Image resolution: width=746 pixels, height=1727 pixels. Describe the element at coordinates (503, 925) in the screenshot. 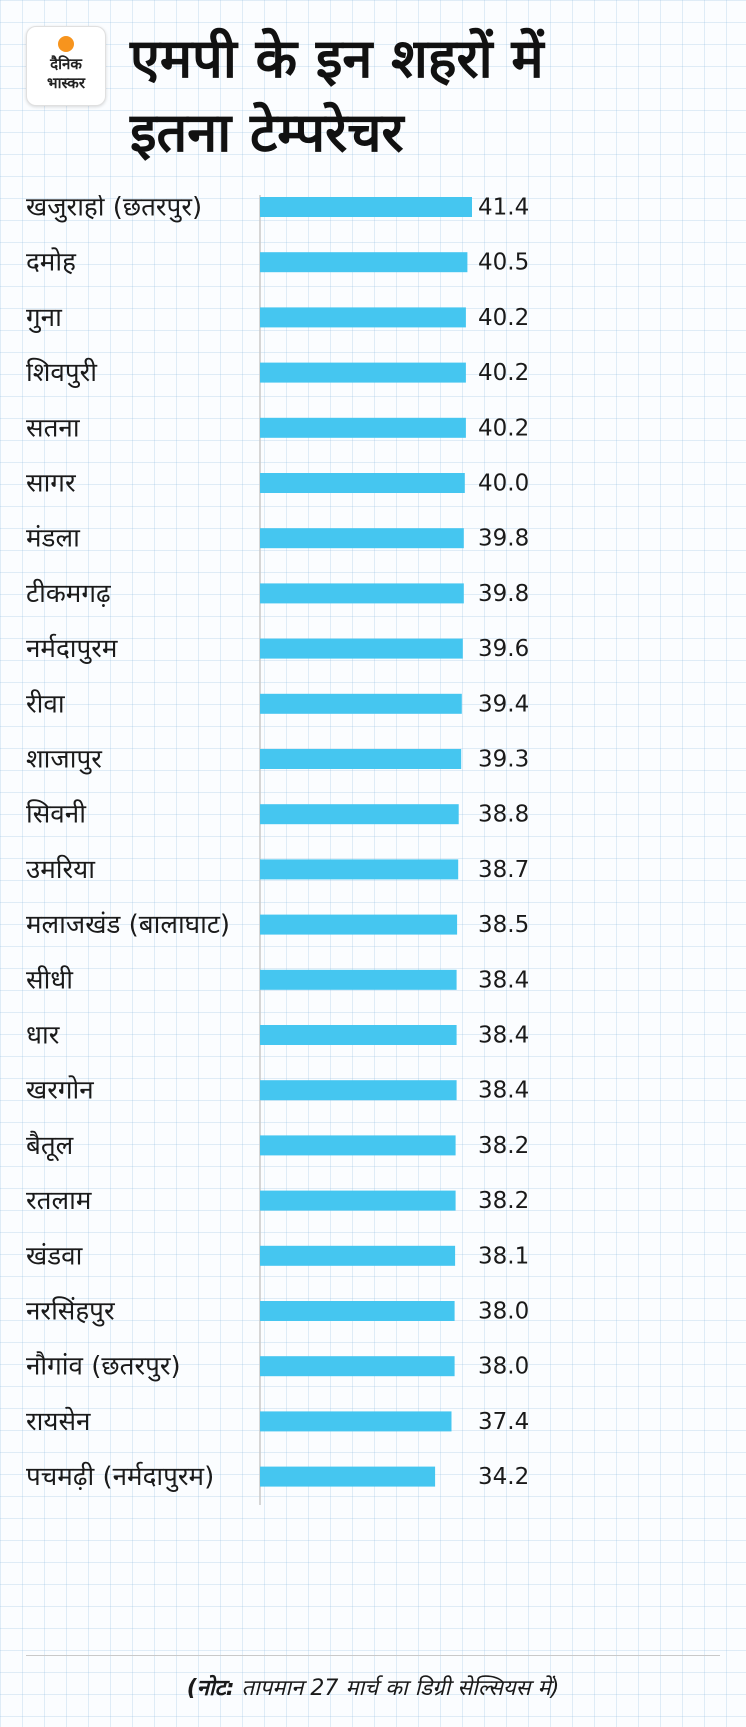

I see `value-label: 38.5` at that location.